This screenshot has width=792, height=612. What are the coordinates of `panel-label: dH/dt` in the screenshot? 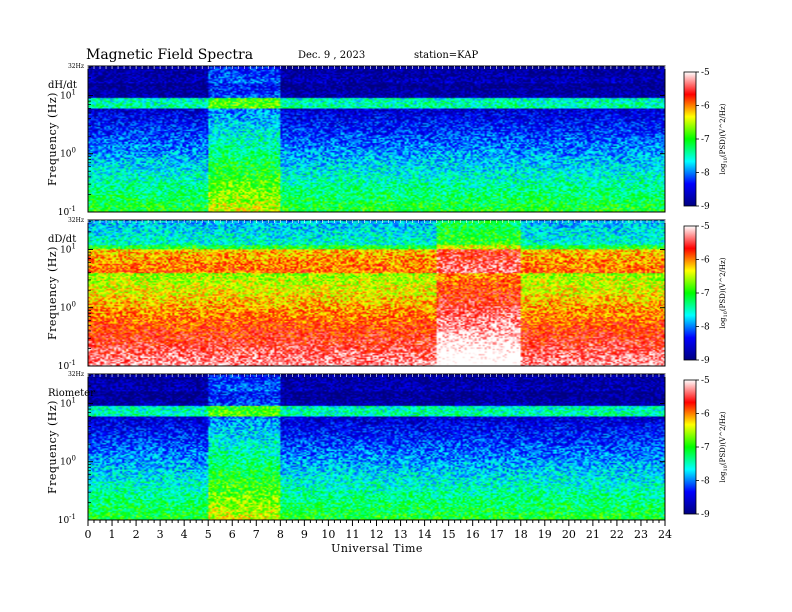 It's located at (62, 85).